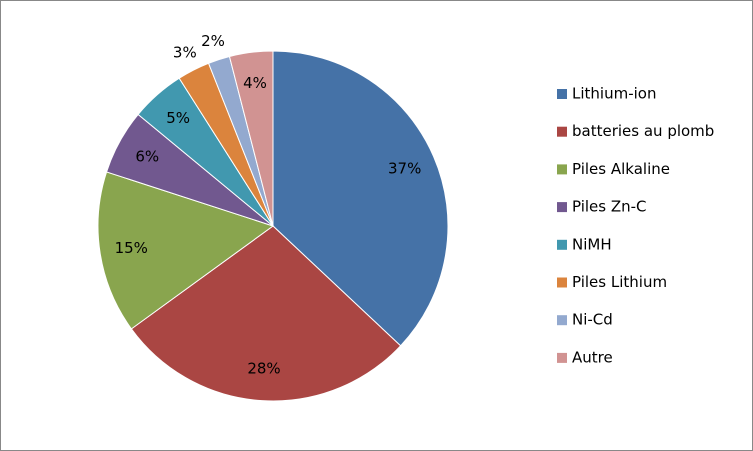 This screenshot has height=451, width=753. What do you see at coordinates (147, 156) in the screenshot?
I see `data-label: 6%` at bounding box center [147, 156].